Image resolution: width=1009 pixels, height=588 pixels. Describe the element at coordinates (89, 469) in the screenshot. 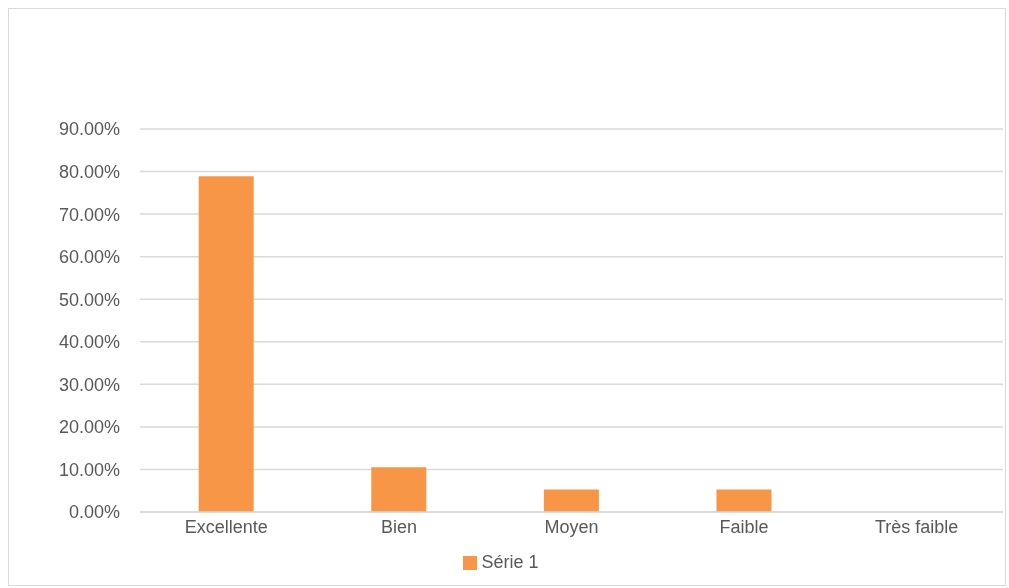

I see `y-tick-label: 10.00%` at that location.